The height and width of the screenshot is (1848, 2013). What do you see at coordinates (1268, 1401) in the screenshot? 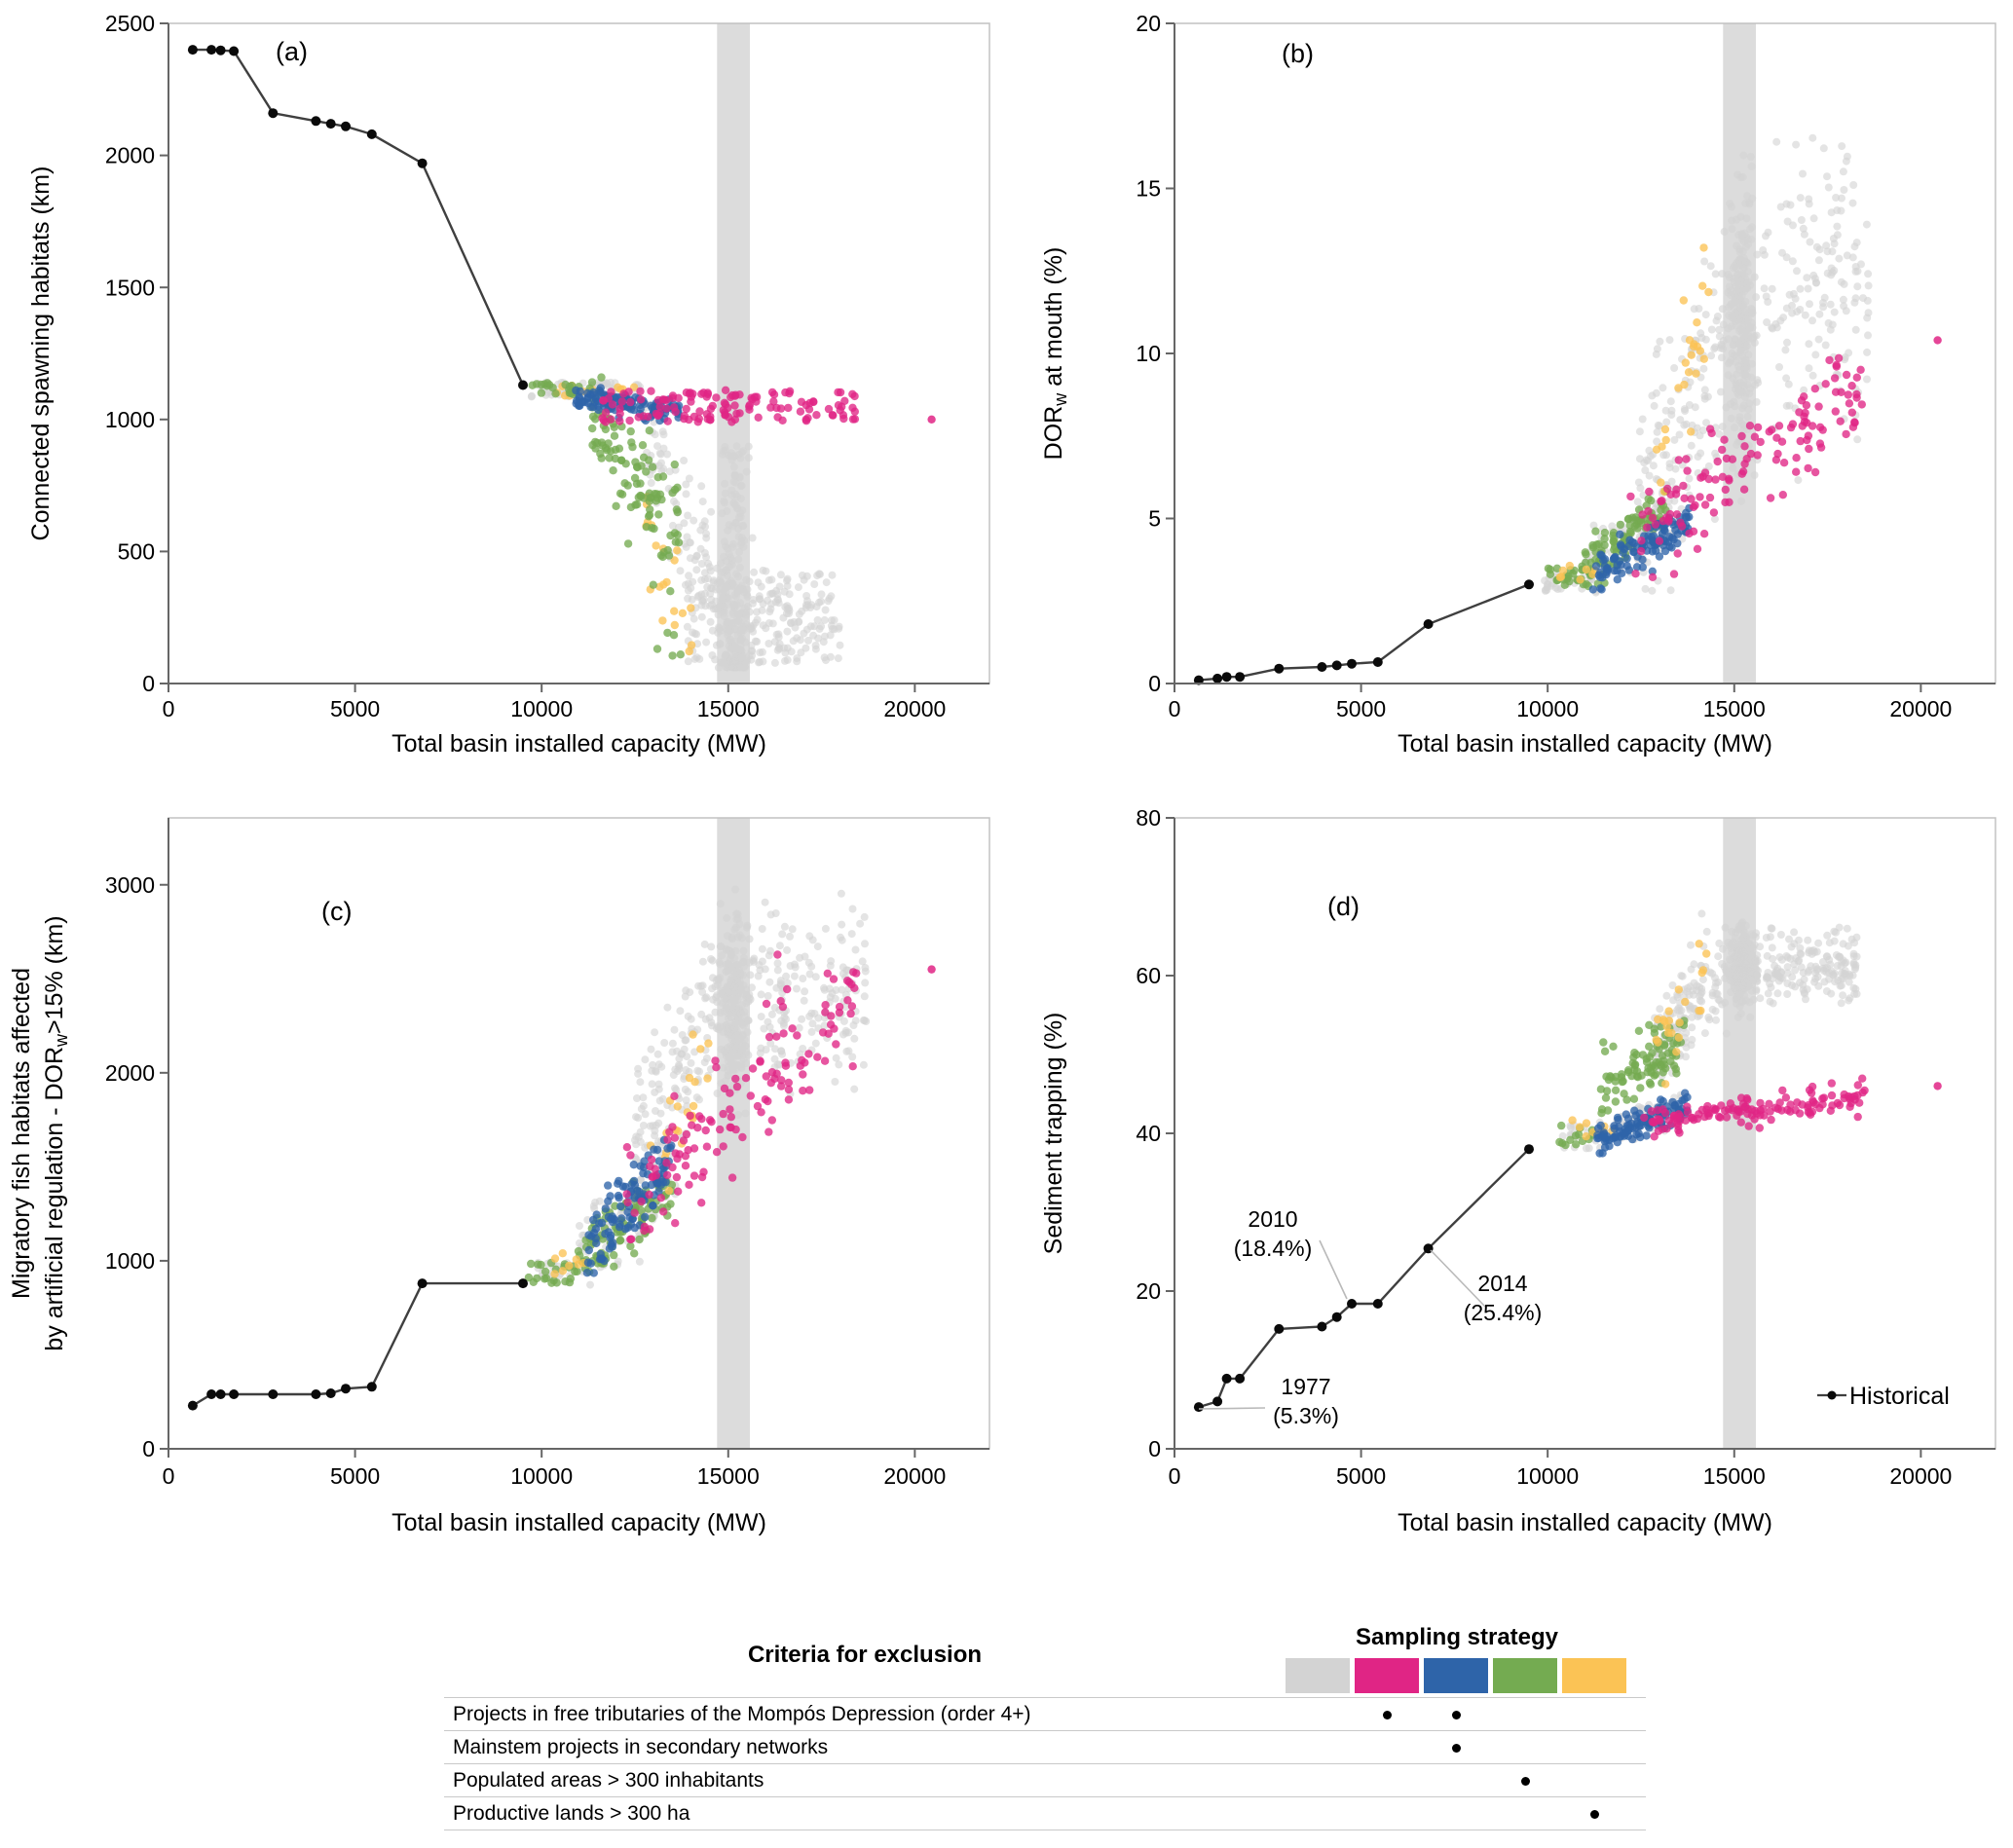
I see `annotation-1977: 1977 (5.3%)` at bounding box center [1268, 1401].